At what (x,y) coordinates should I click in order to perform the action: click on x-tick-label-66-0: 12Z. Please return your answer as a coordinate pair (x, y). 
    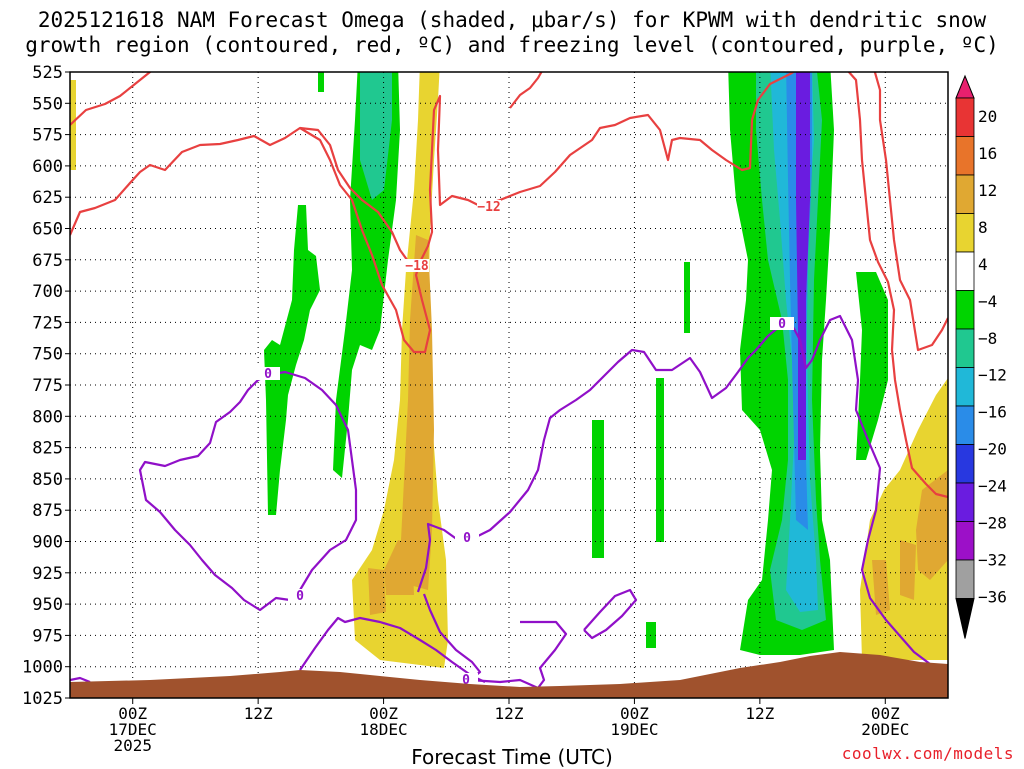
    Looking at the image, I should click on (759, 713).